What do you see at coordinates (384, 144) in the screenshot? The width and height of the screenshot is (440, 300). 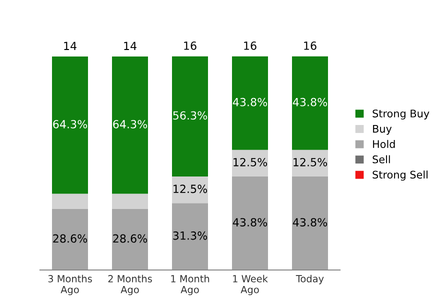 I see `legend-label: Hold` at bounding box center [384, 144].